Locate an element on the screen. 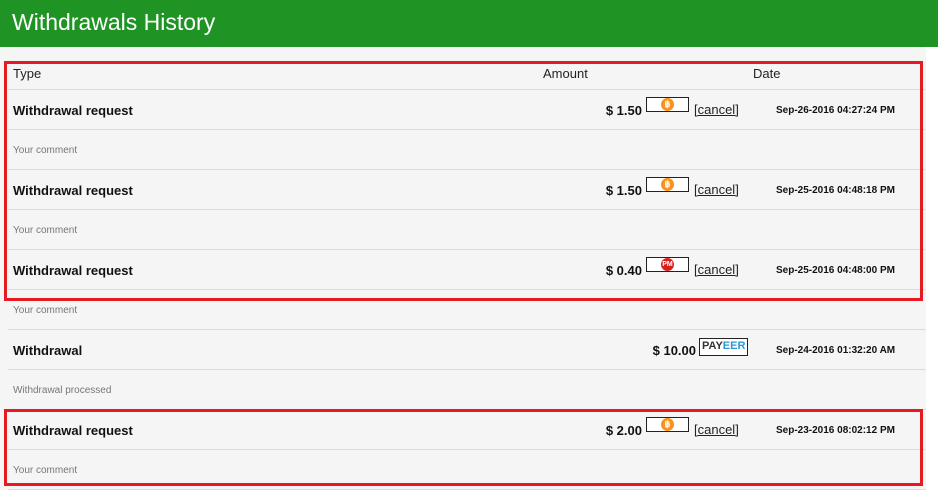  column-date: Date is located at coordinates (767, 73).